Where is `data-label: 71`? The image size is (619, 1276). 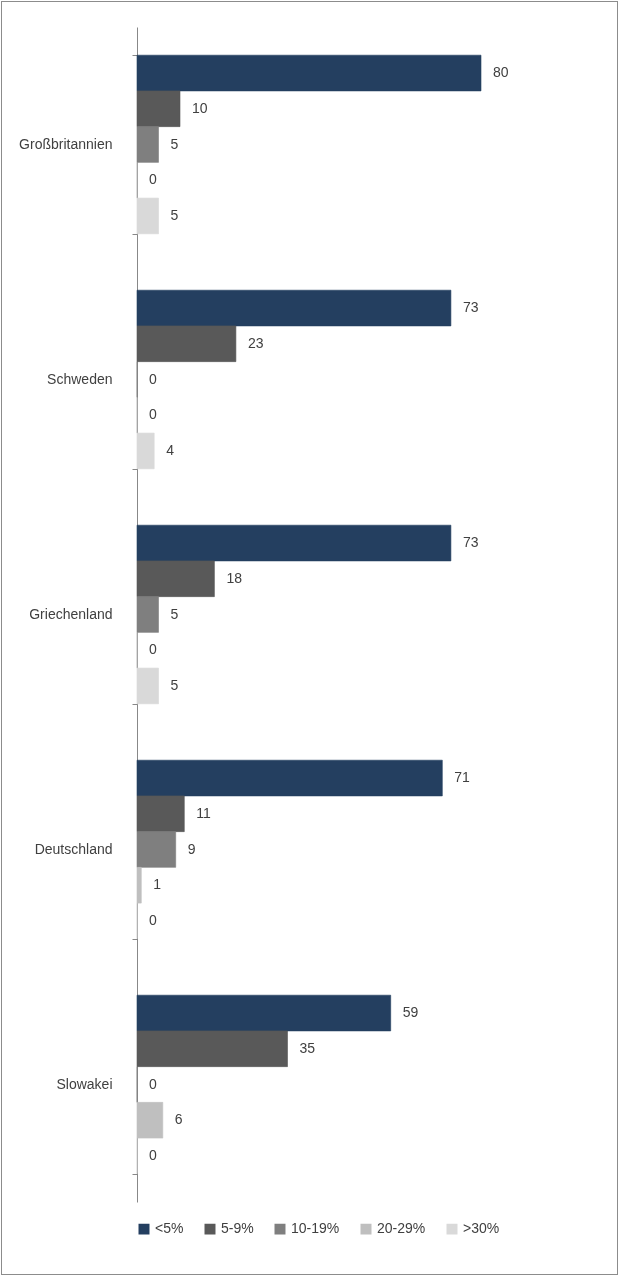 data-label: 71 is located at coordinates (462, 777).